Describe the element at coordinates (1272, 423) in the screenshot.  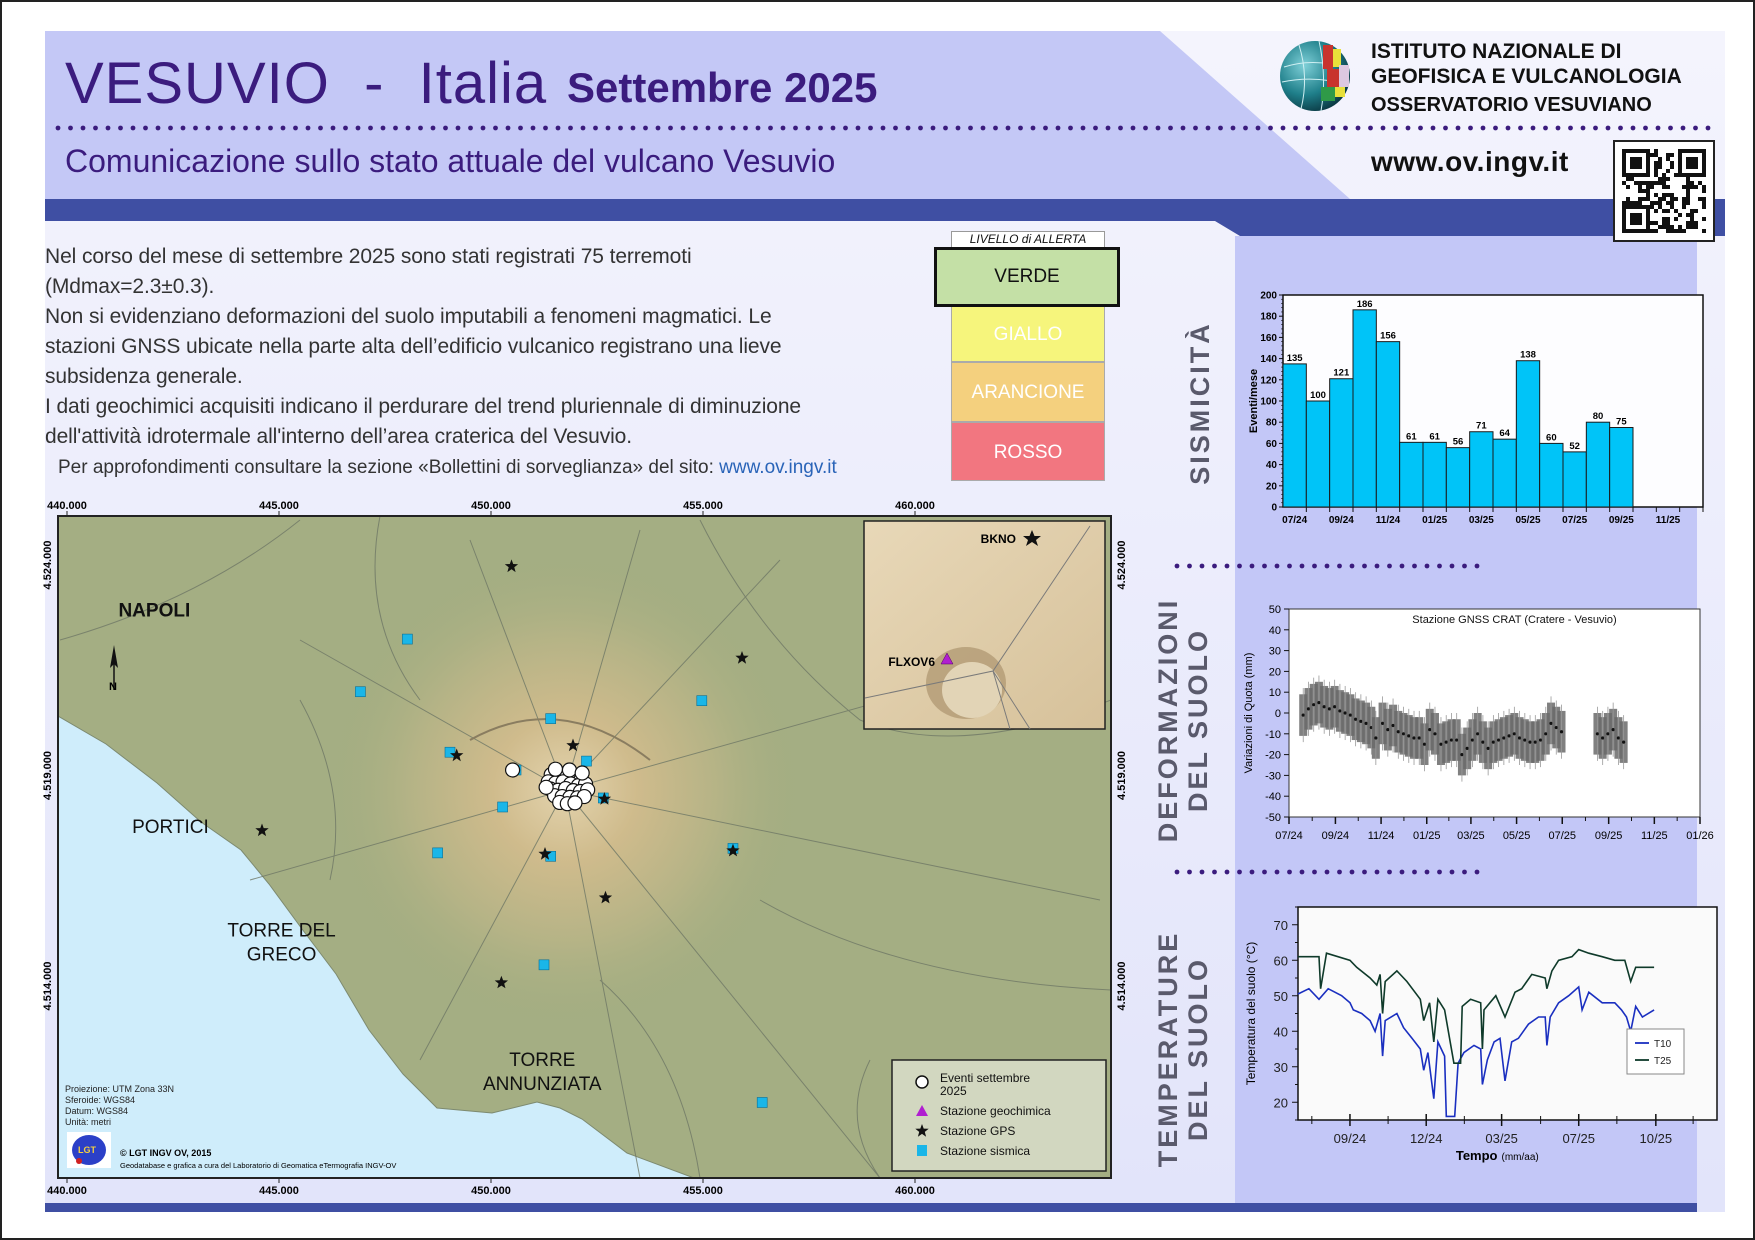
I see `y-tick-label: 80` at that location.